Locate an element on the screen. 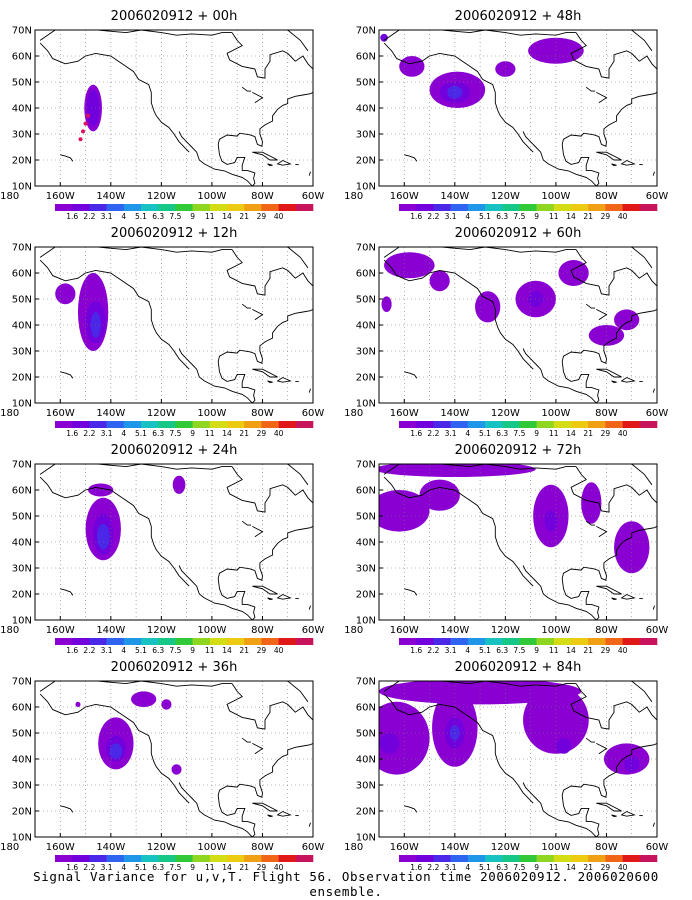 The image size is (692, 900). colorbar-label: 21 is located at coordinates (588, 867).